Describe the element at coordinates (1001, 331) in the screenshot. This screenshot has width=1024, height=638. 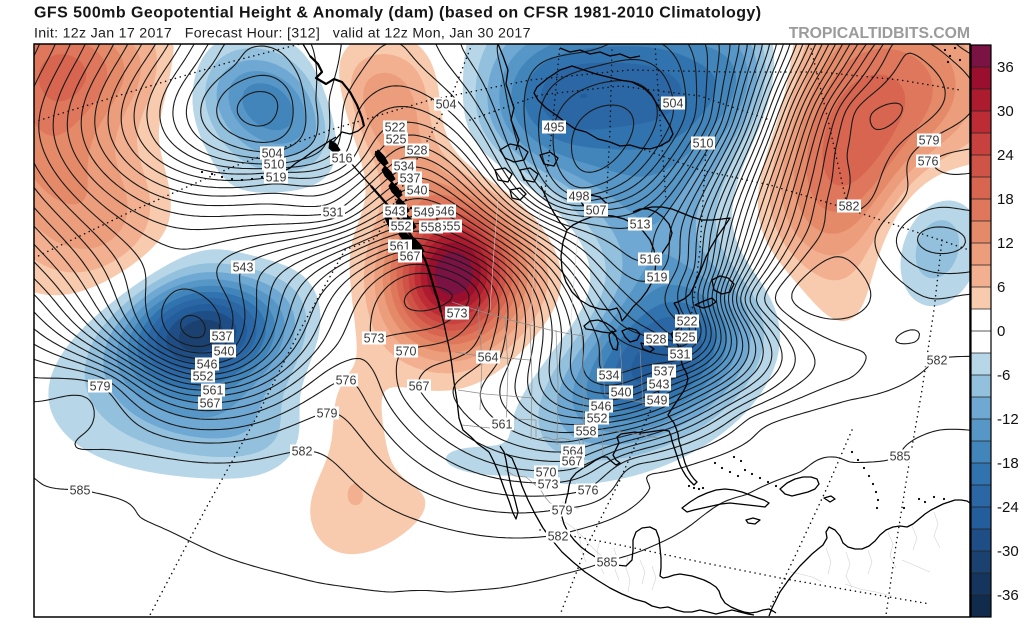
I see `svg-text: 0` at that location.